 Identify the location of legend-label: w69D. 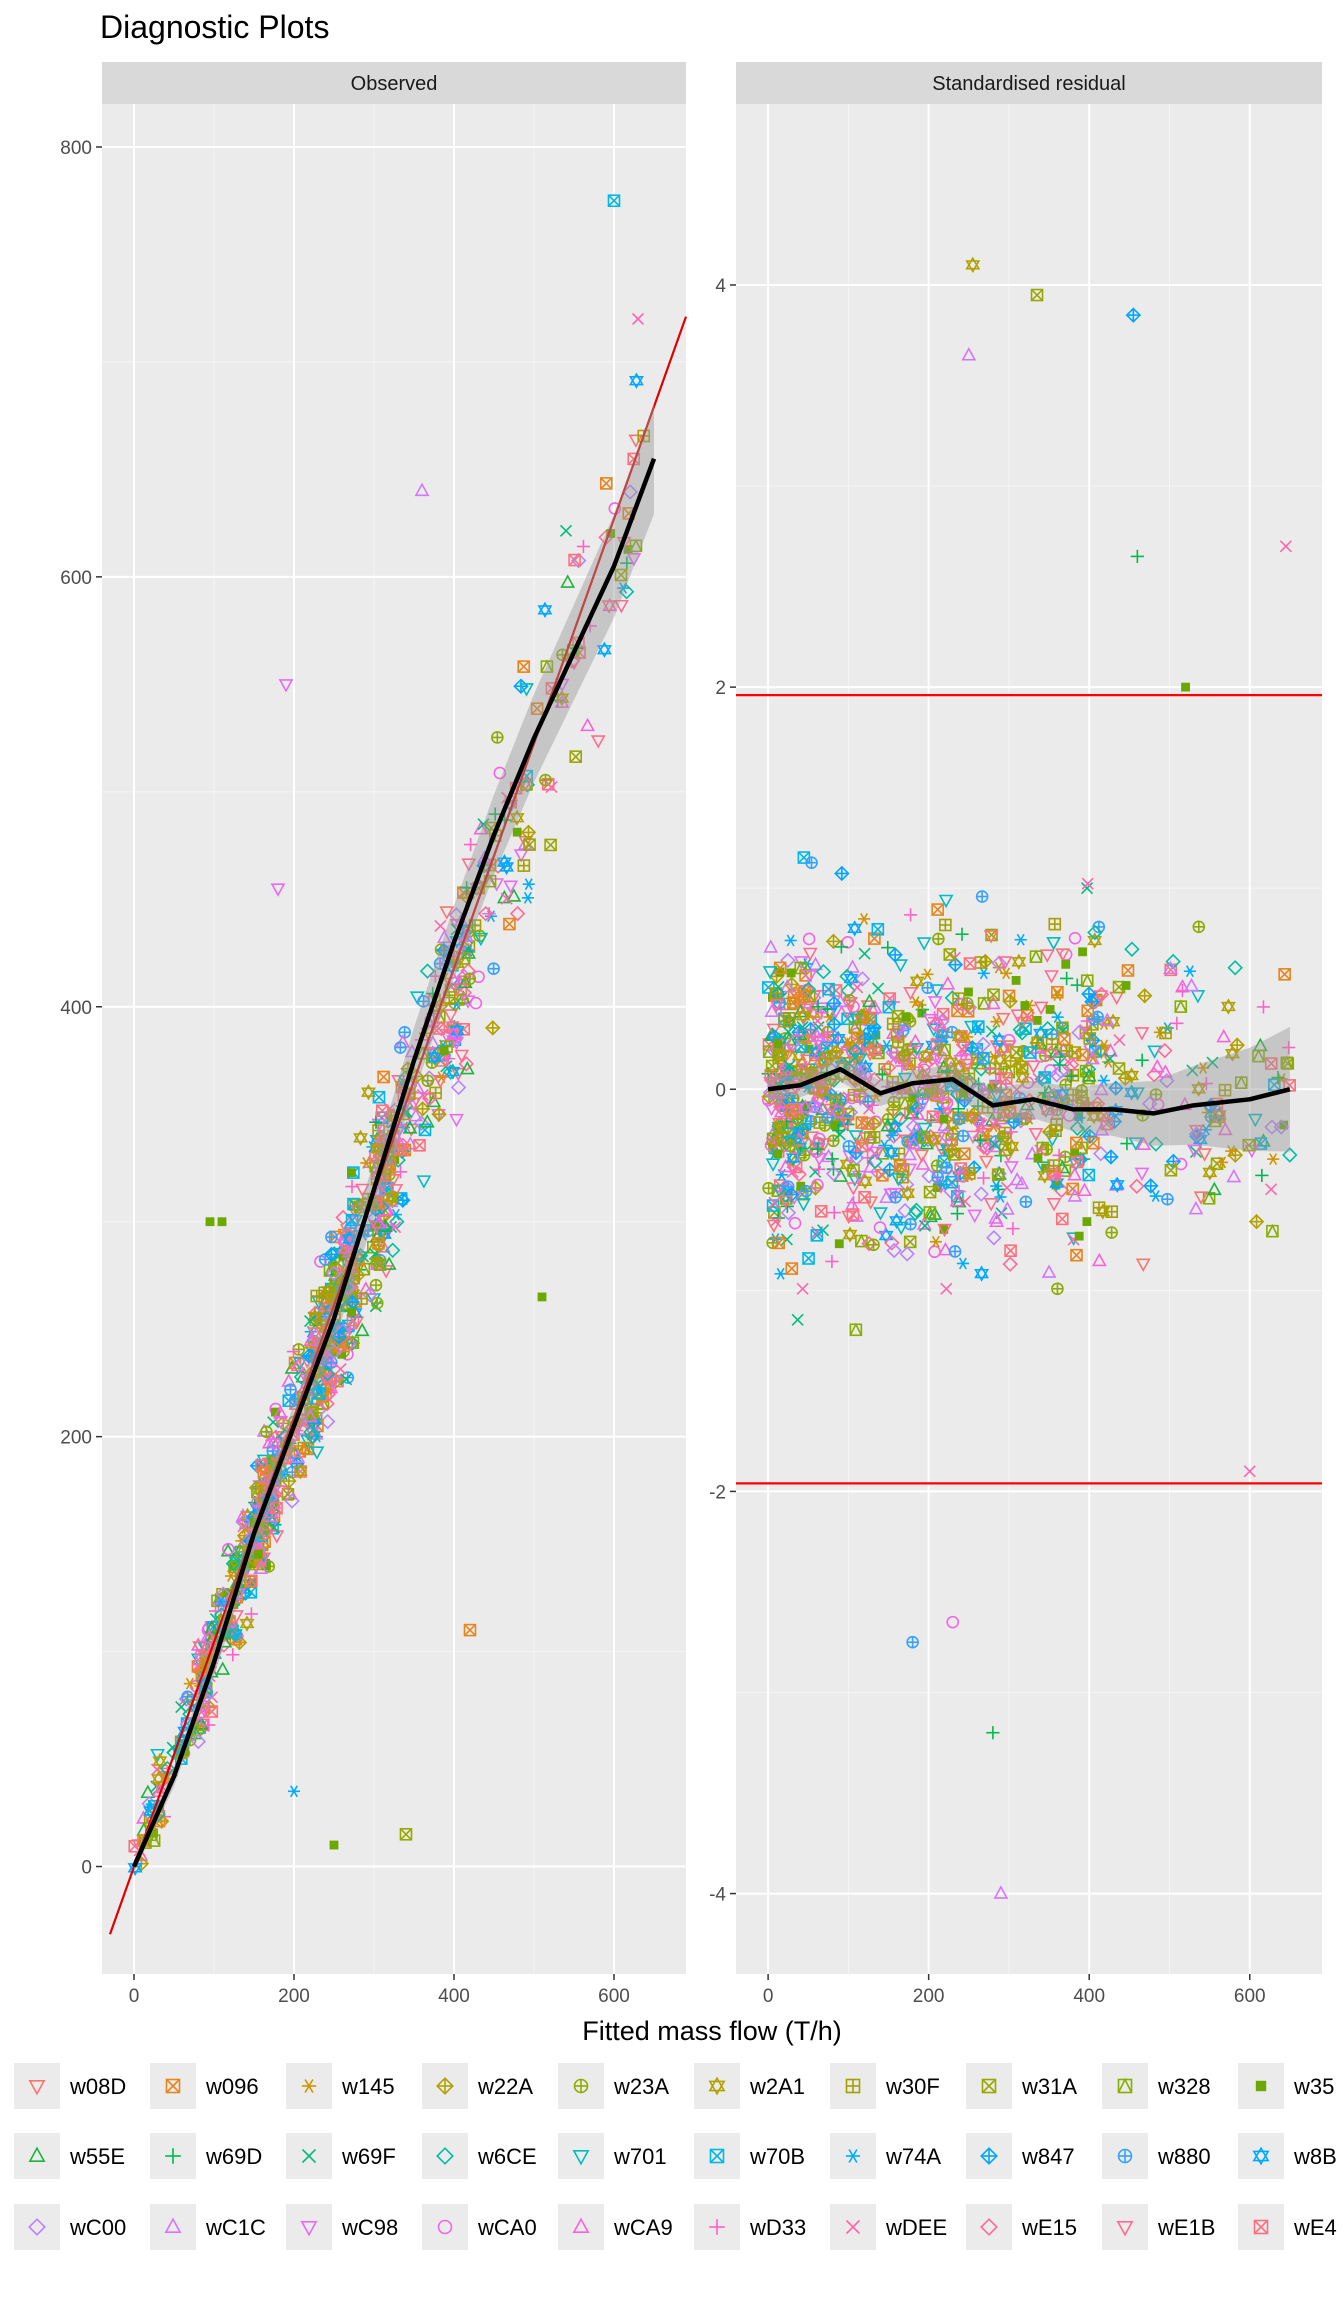
(233, 2156).